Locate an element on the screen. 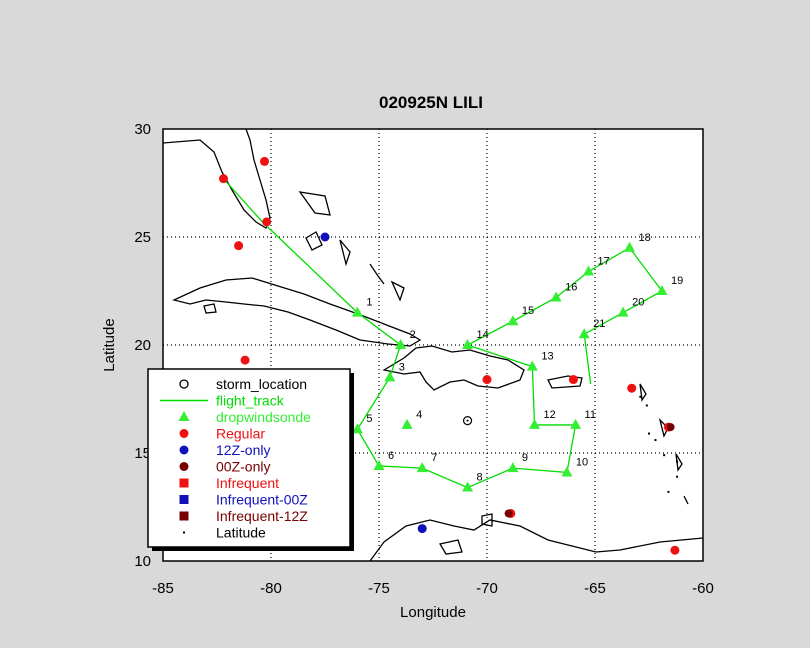 The width and height of the screenshot is (810, 648). chart-title: 020925N LILI is located at coordinates (431, 102).